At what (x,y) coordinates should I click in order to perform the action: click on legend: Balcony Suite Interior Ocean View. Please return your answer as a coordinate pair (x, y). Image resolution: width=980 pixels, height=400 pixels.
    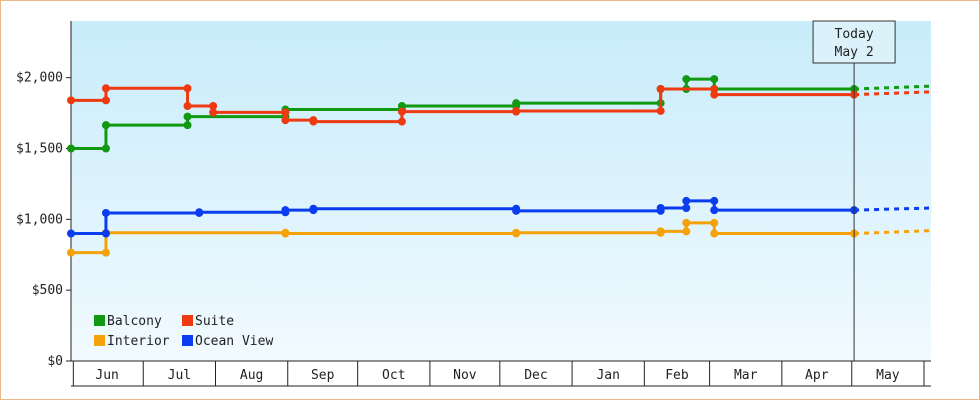
    Looking at the image, I should click on (183, 331).